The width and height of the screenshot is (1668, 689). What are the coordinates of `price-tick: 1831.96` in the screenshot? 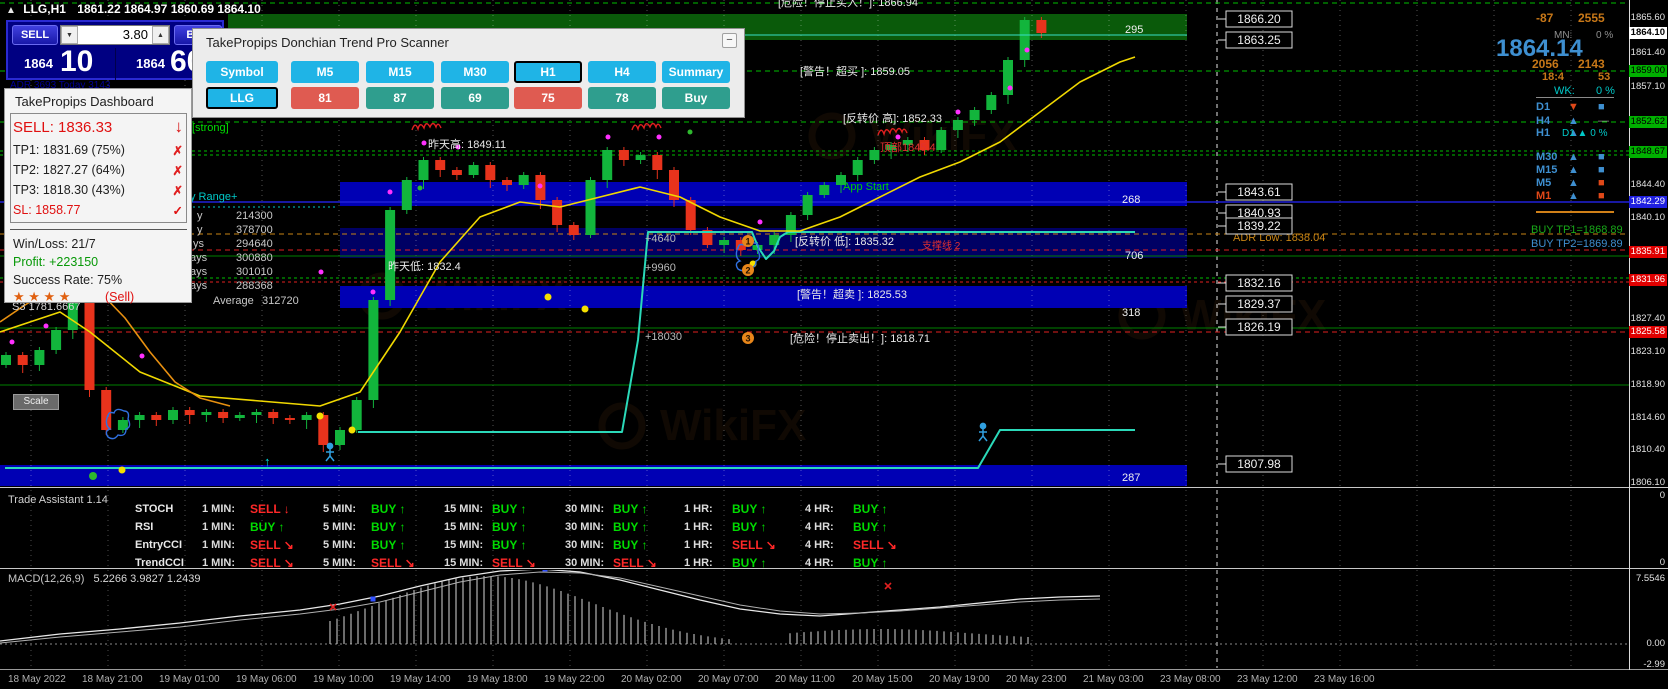 It's located at (1647, 280).